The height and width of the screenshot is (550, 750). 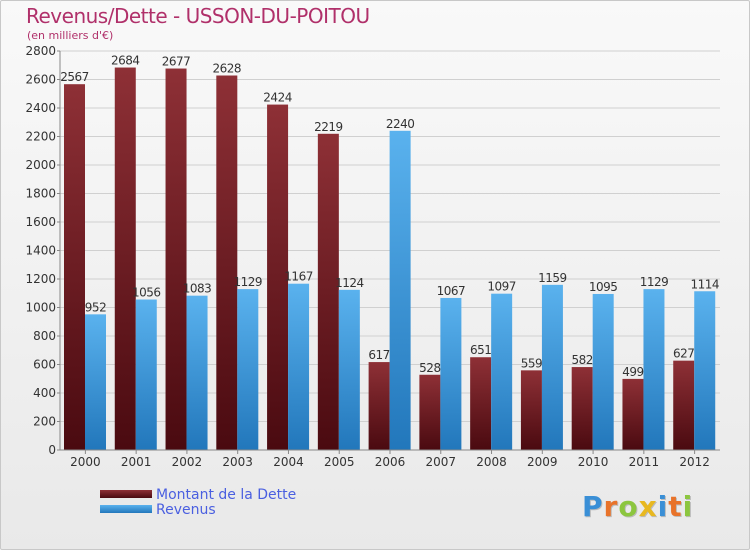 What do you see at coordinates (44, 365) in the screenshot?
I see `y-tick-label: 600` at bounding box center [44, 365].